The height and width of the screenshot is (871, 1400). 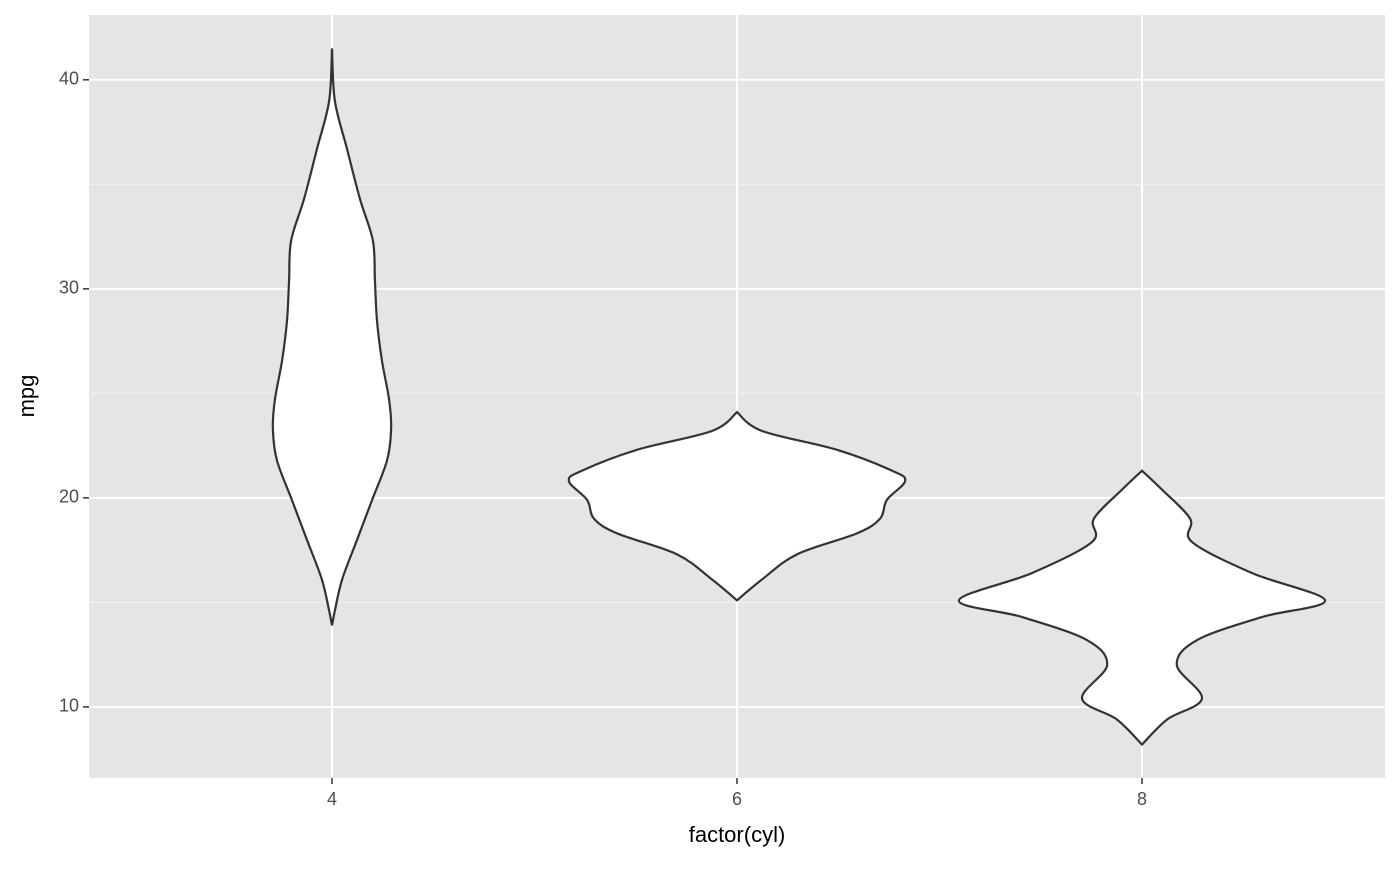 I want to click on y-tick-label: 30, so click(x=69, y=288).